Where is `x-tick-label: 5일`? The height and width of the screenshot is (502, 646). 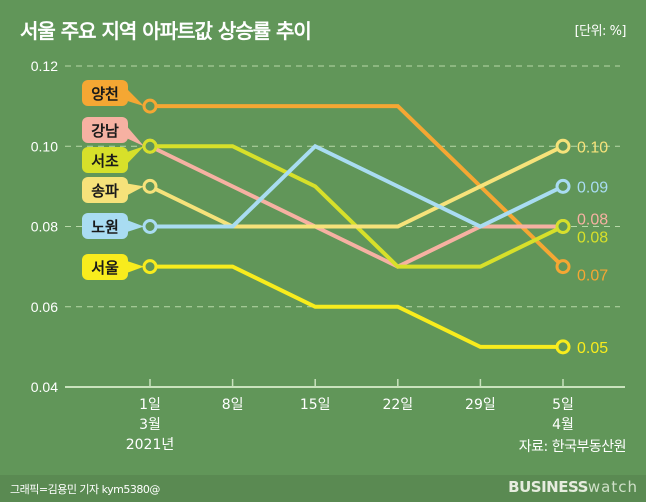 x-tick-label: 5일 is located at coordinates (563, 405).